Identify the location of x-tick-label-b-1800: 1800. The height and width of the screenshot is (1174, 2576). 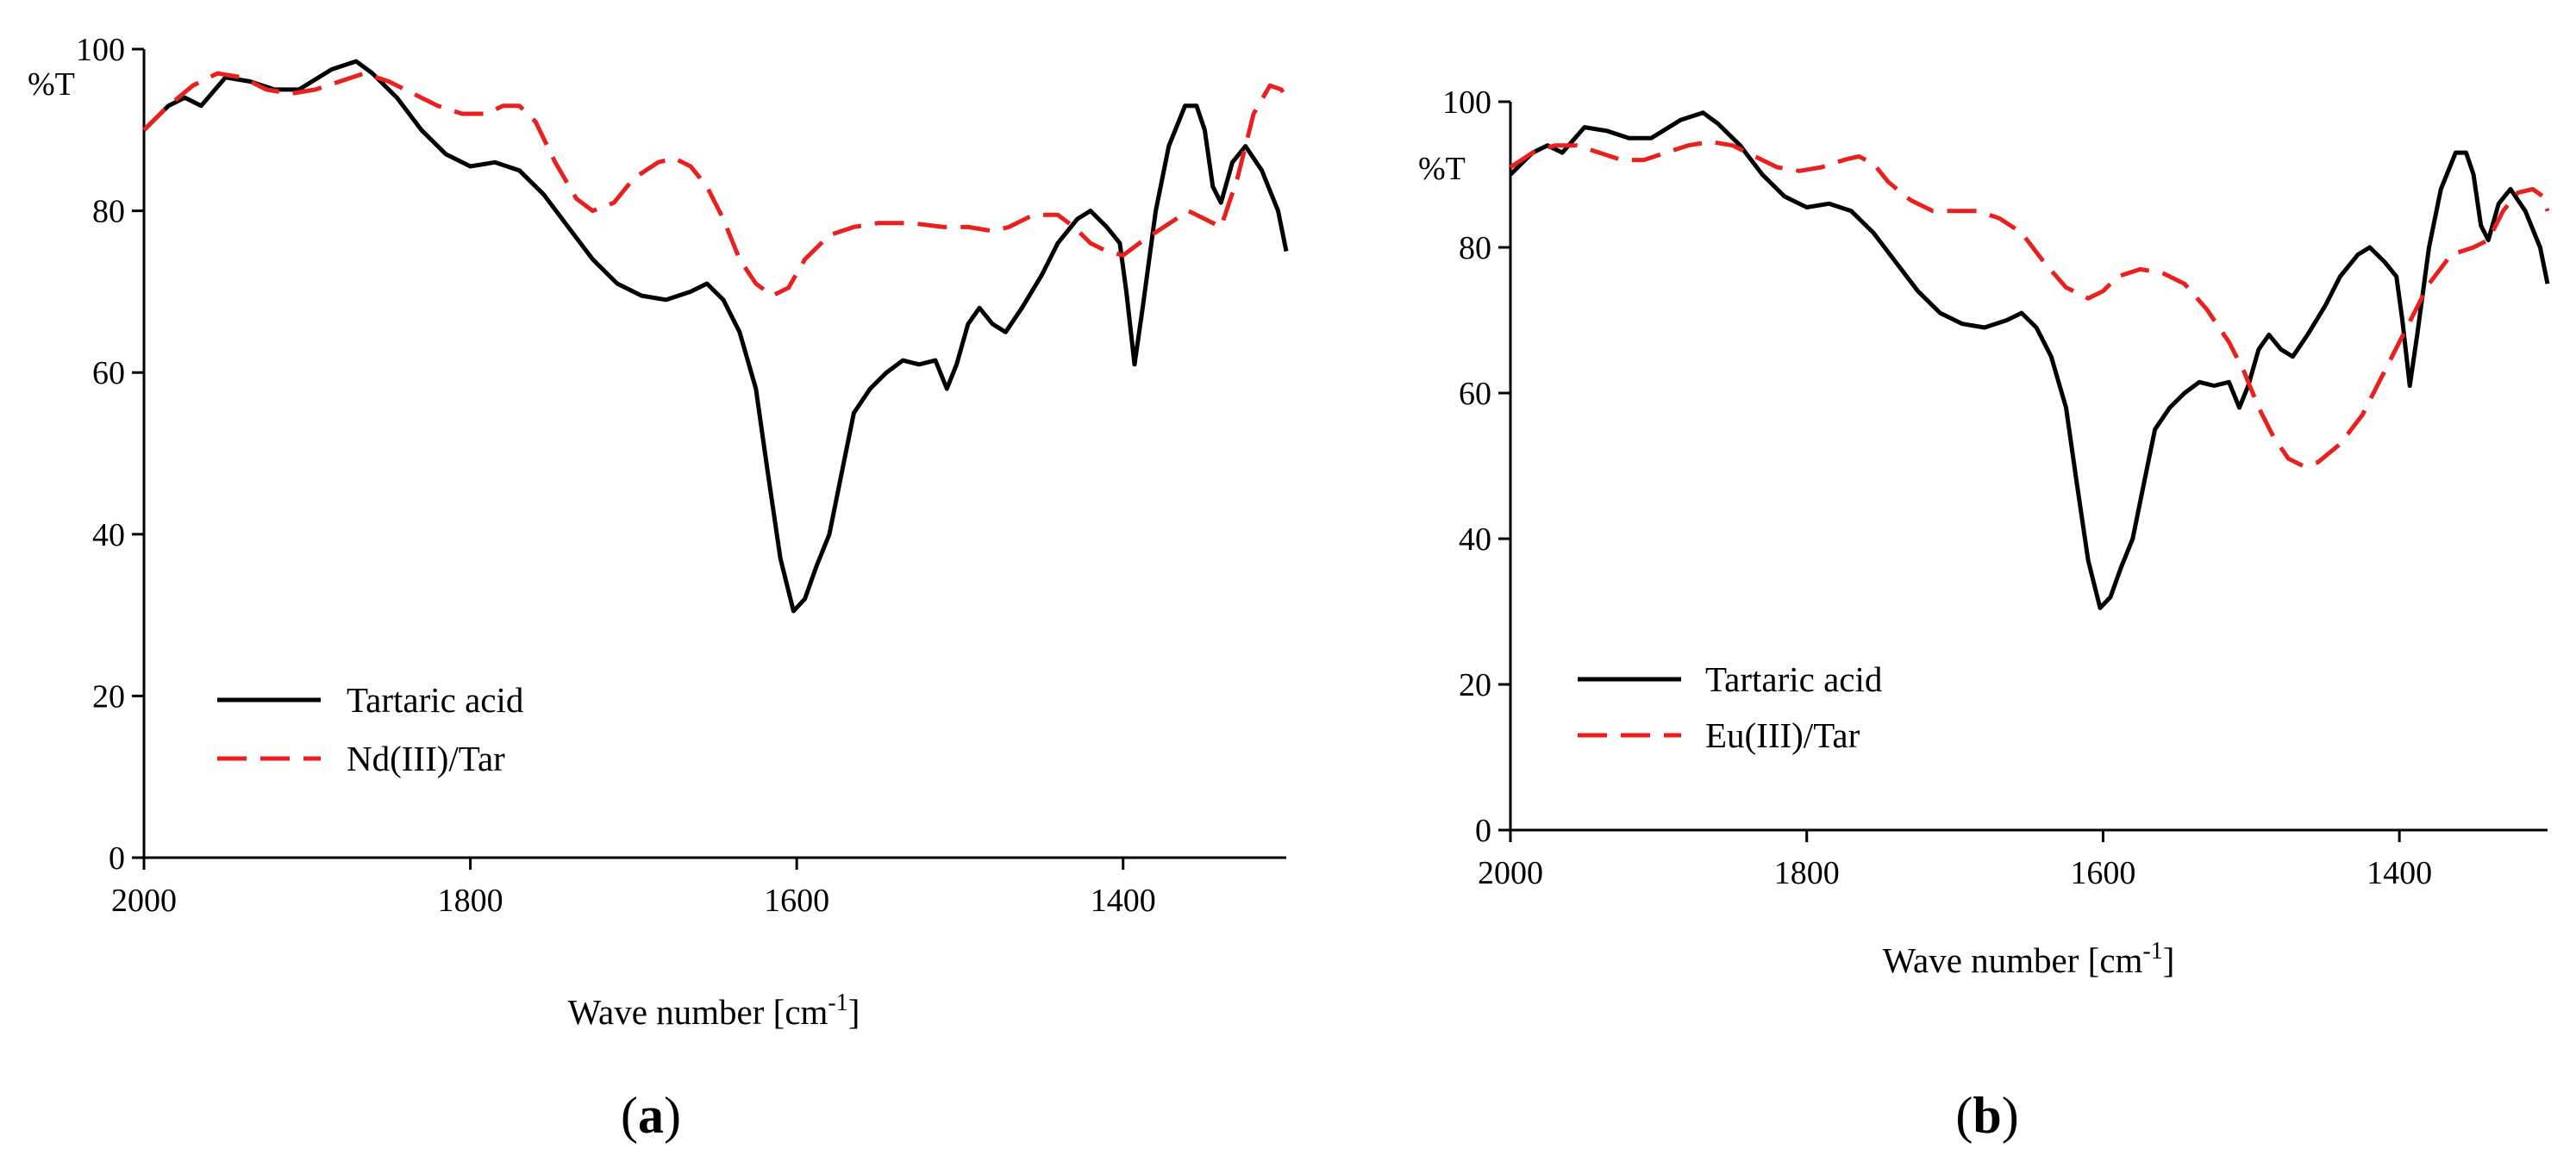
(1807, 873).